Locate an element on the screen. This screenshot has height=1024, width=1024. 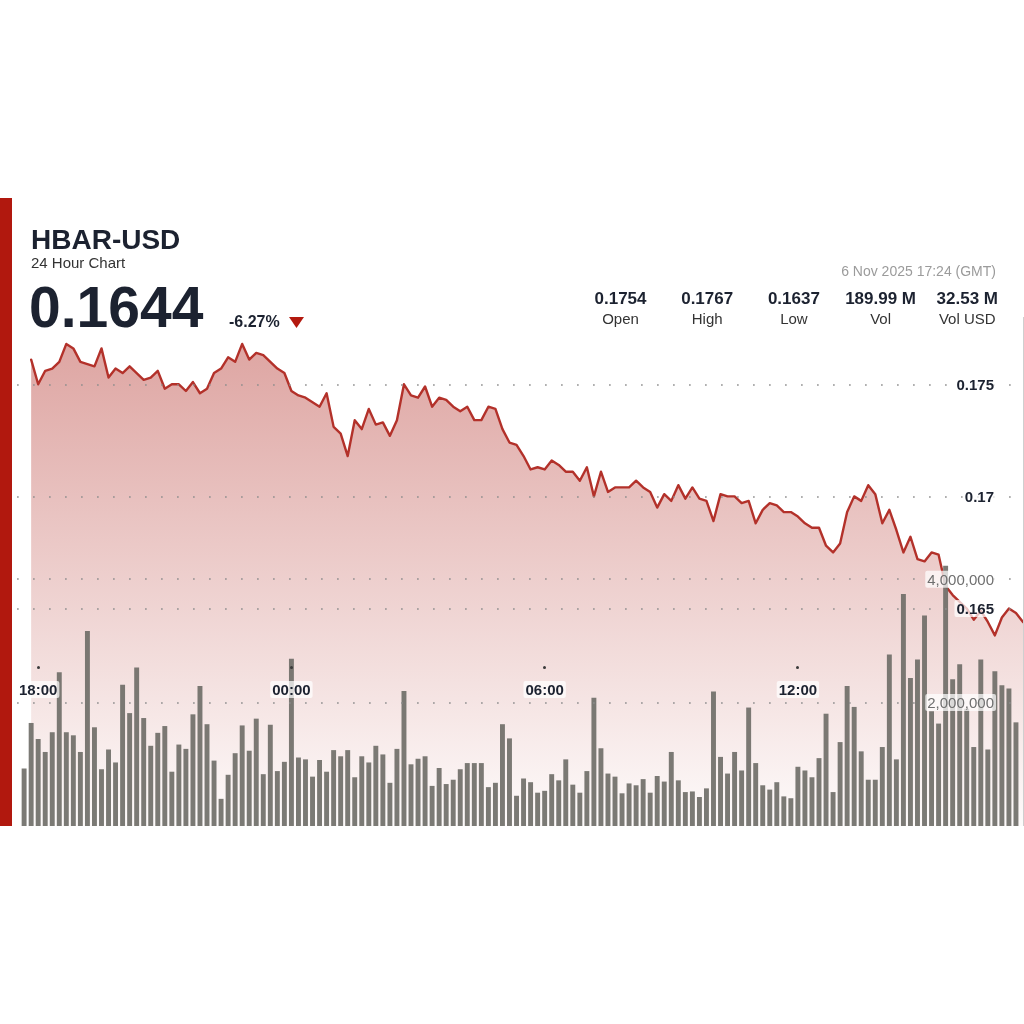
annotation: Low is located at coordinates (794, 318).